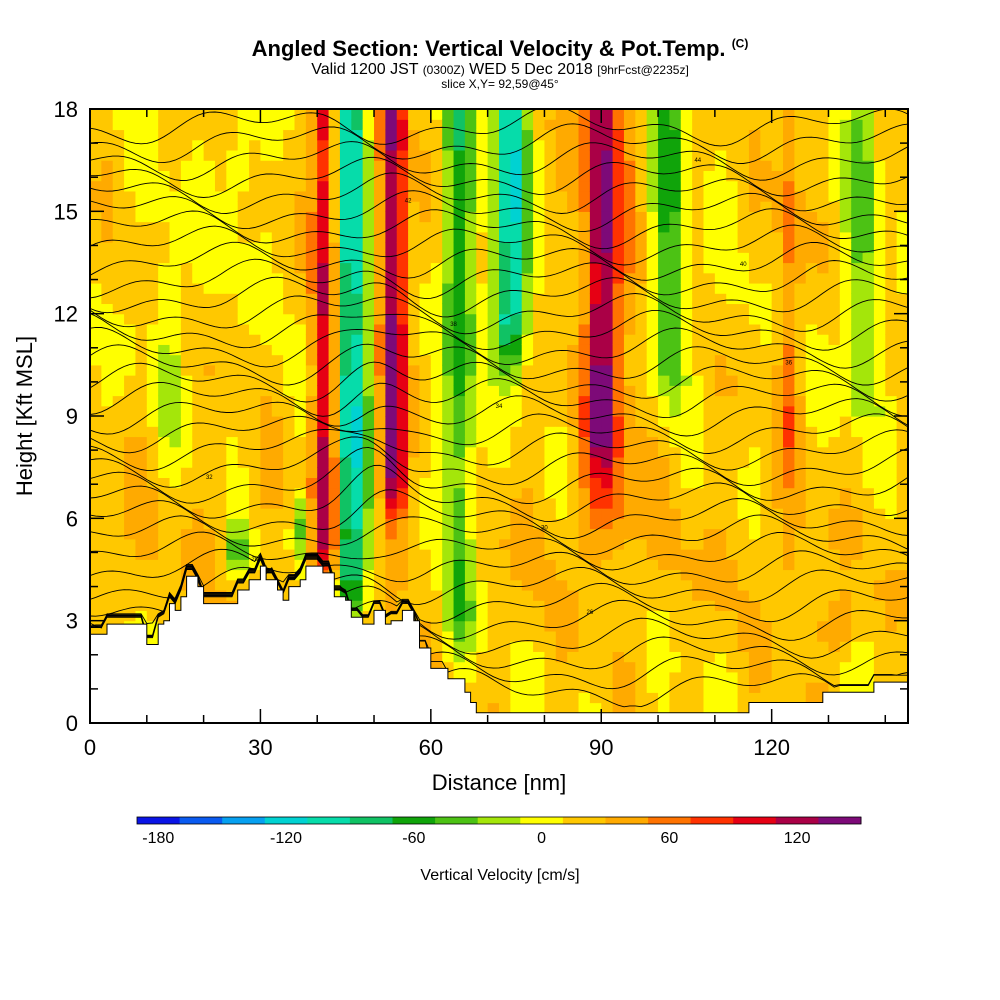  What do you see at coordinates (329, 820) in the screenshot?
I see `colorbar-swatch` at bounding box center [329, 820].